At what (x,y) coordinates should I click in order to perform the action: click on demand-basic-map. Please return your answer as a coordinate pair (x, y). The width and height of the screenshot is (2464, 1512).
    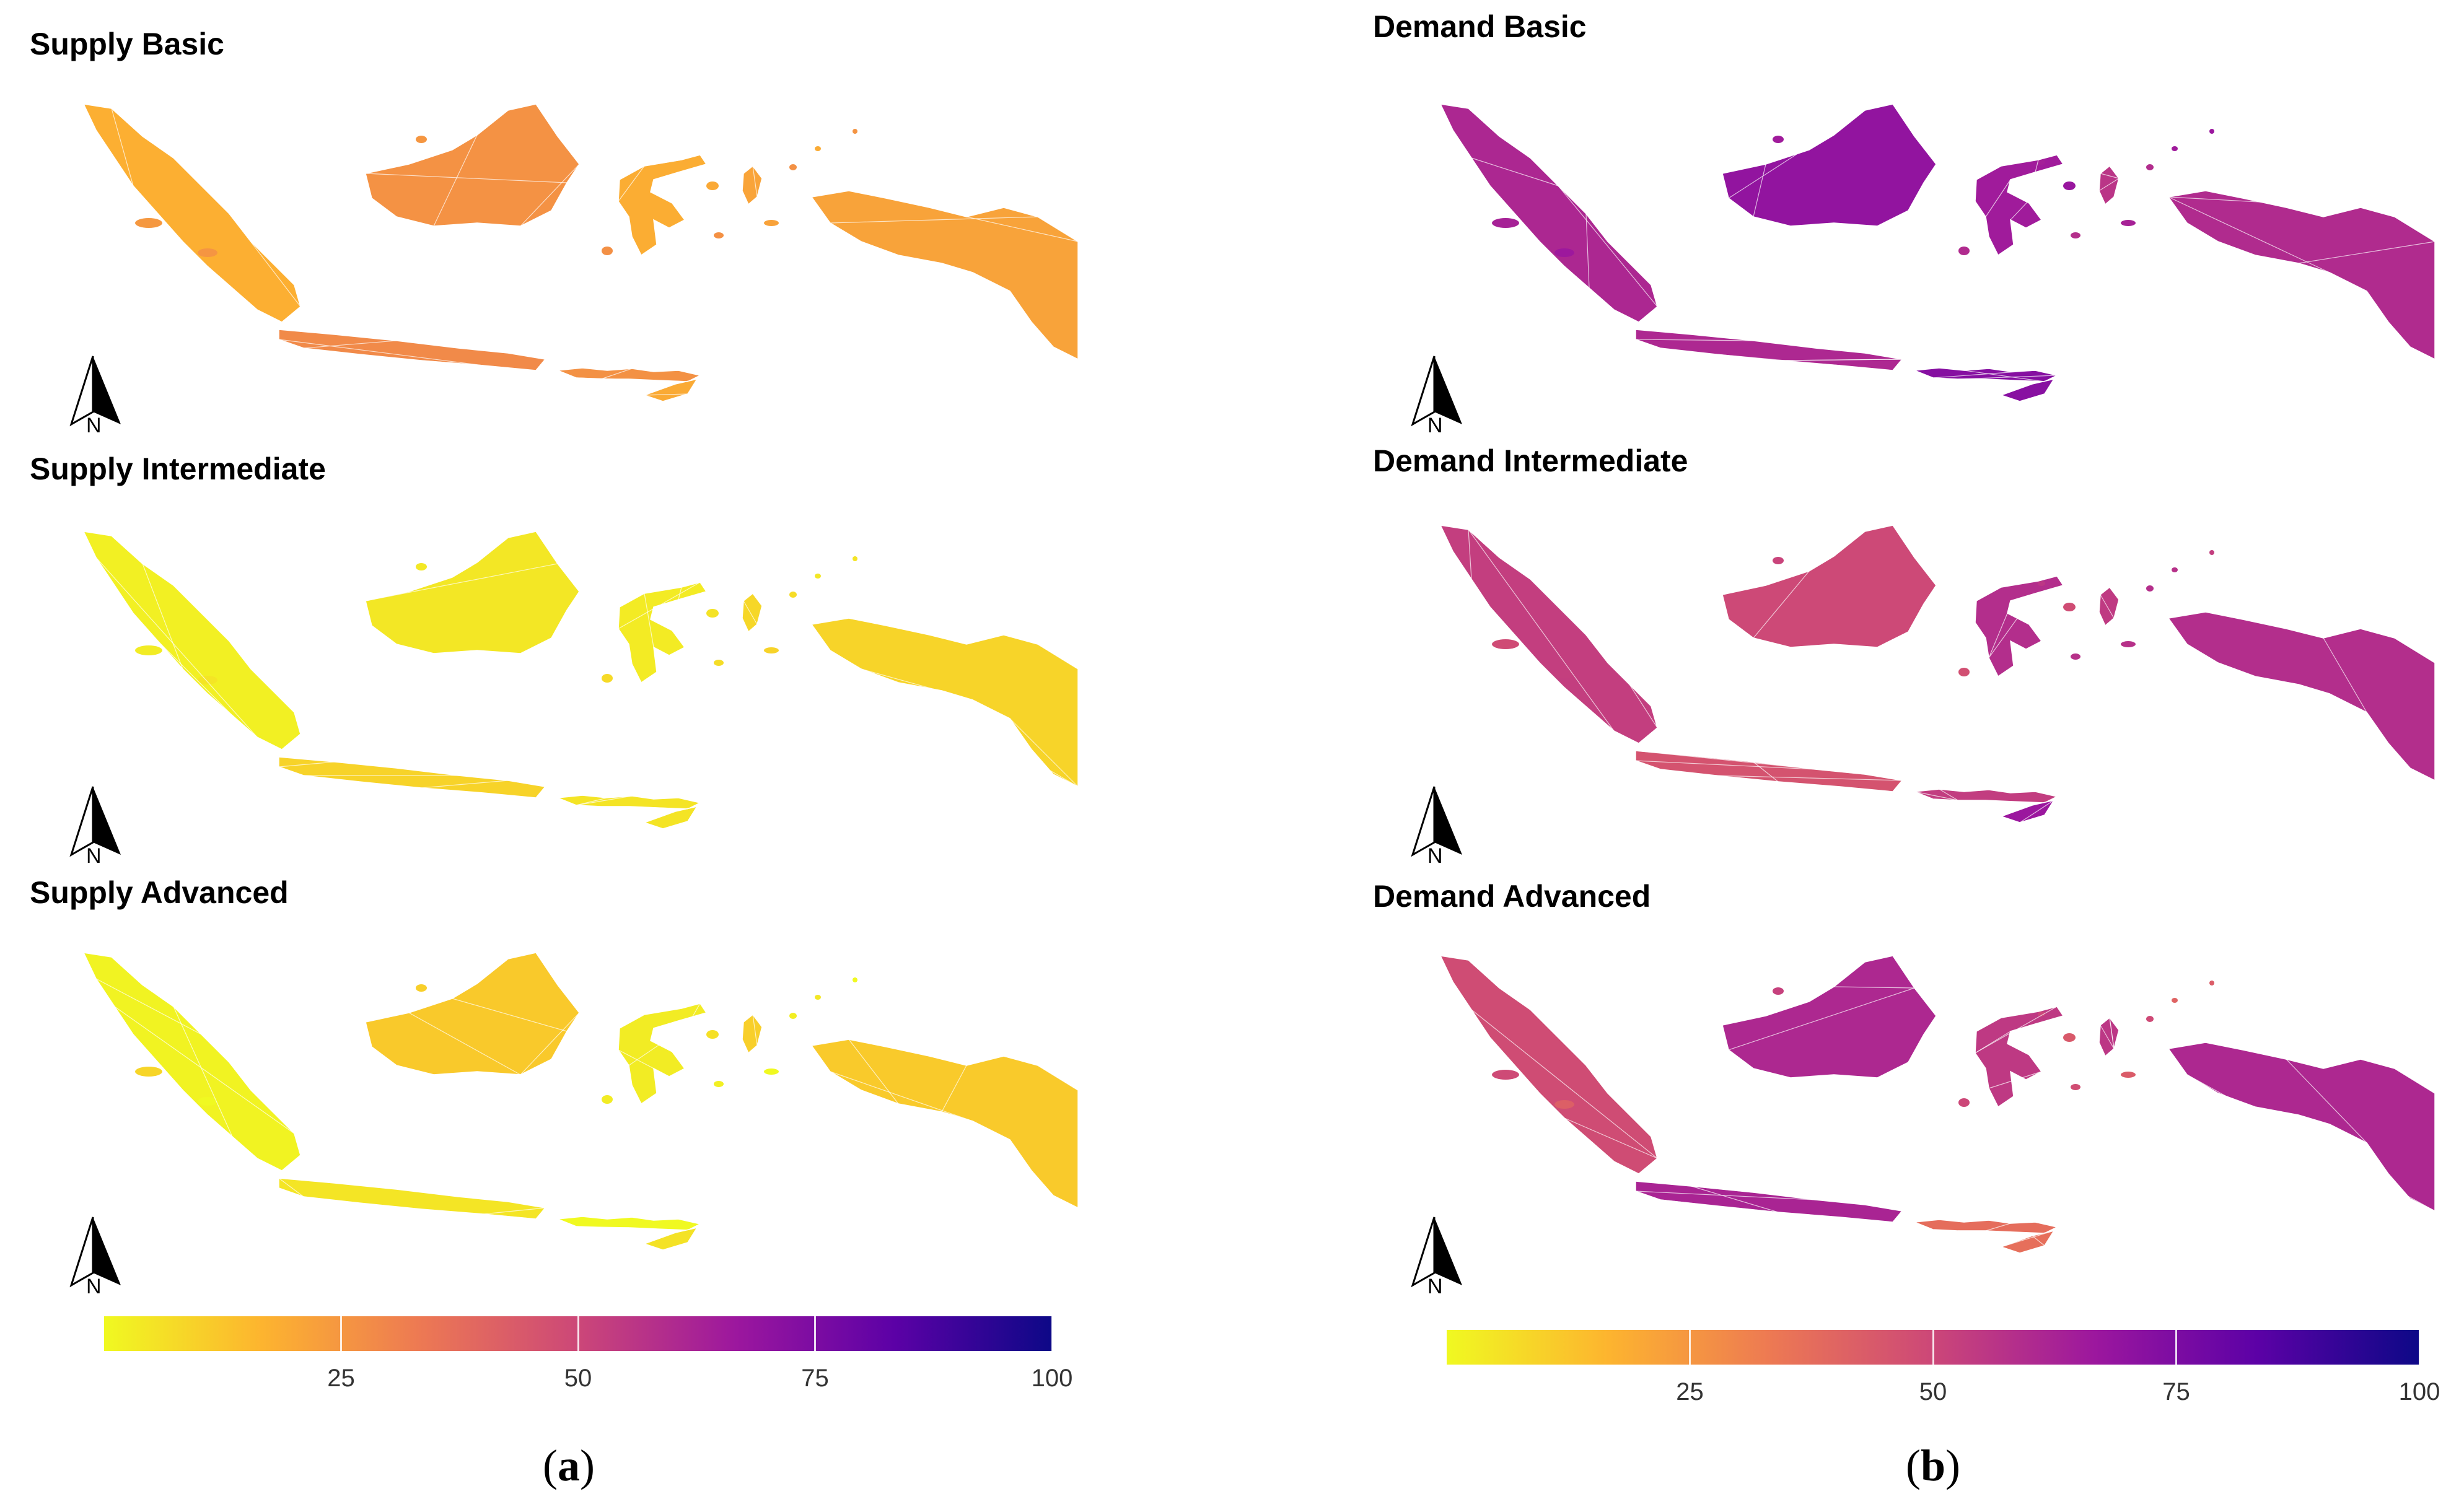
    Looking at the image, I should click on (1938, 252).